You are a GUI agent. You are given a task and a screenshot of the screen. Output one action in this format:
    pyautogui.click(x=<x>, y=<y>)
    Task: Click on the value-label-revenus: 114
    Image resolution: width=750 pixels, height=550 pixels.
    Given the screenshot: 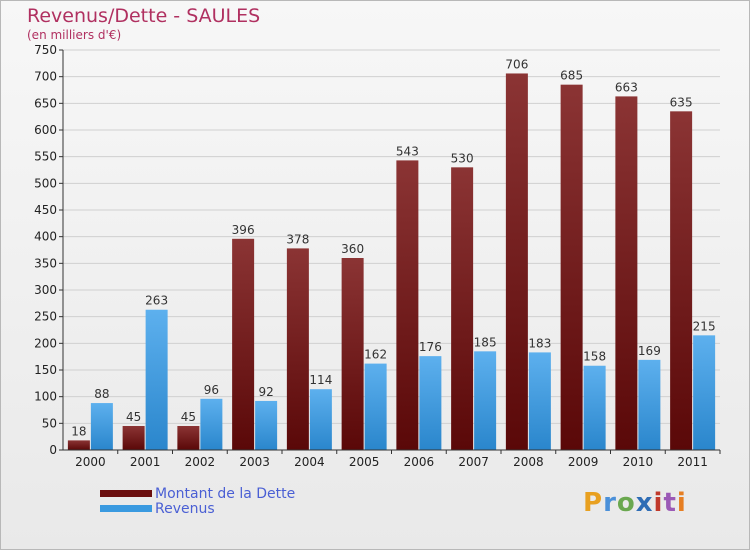 What is the action you would take?
    pyautogui.click(x=320, y=380)
    